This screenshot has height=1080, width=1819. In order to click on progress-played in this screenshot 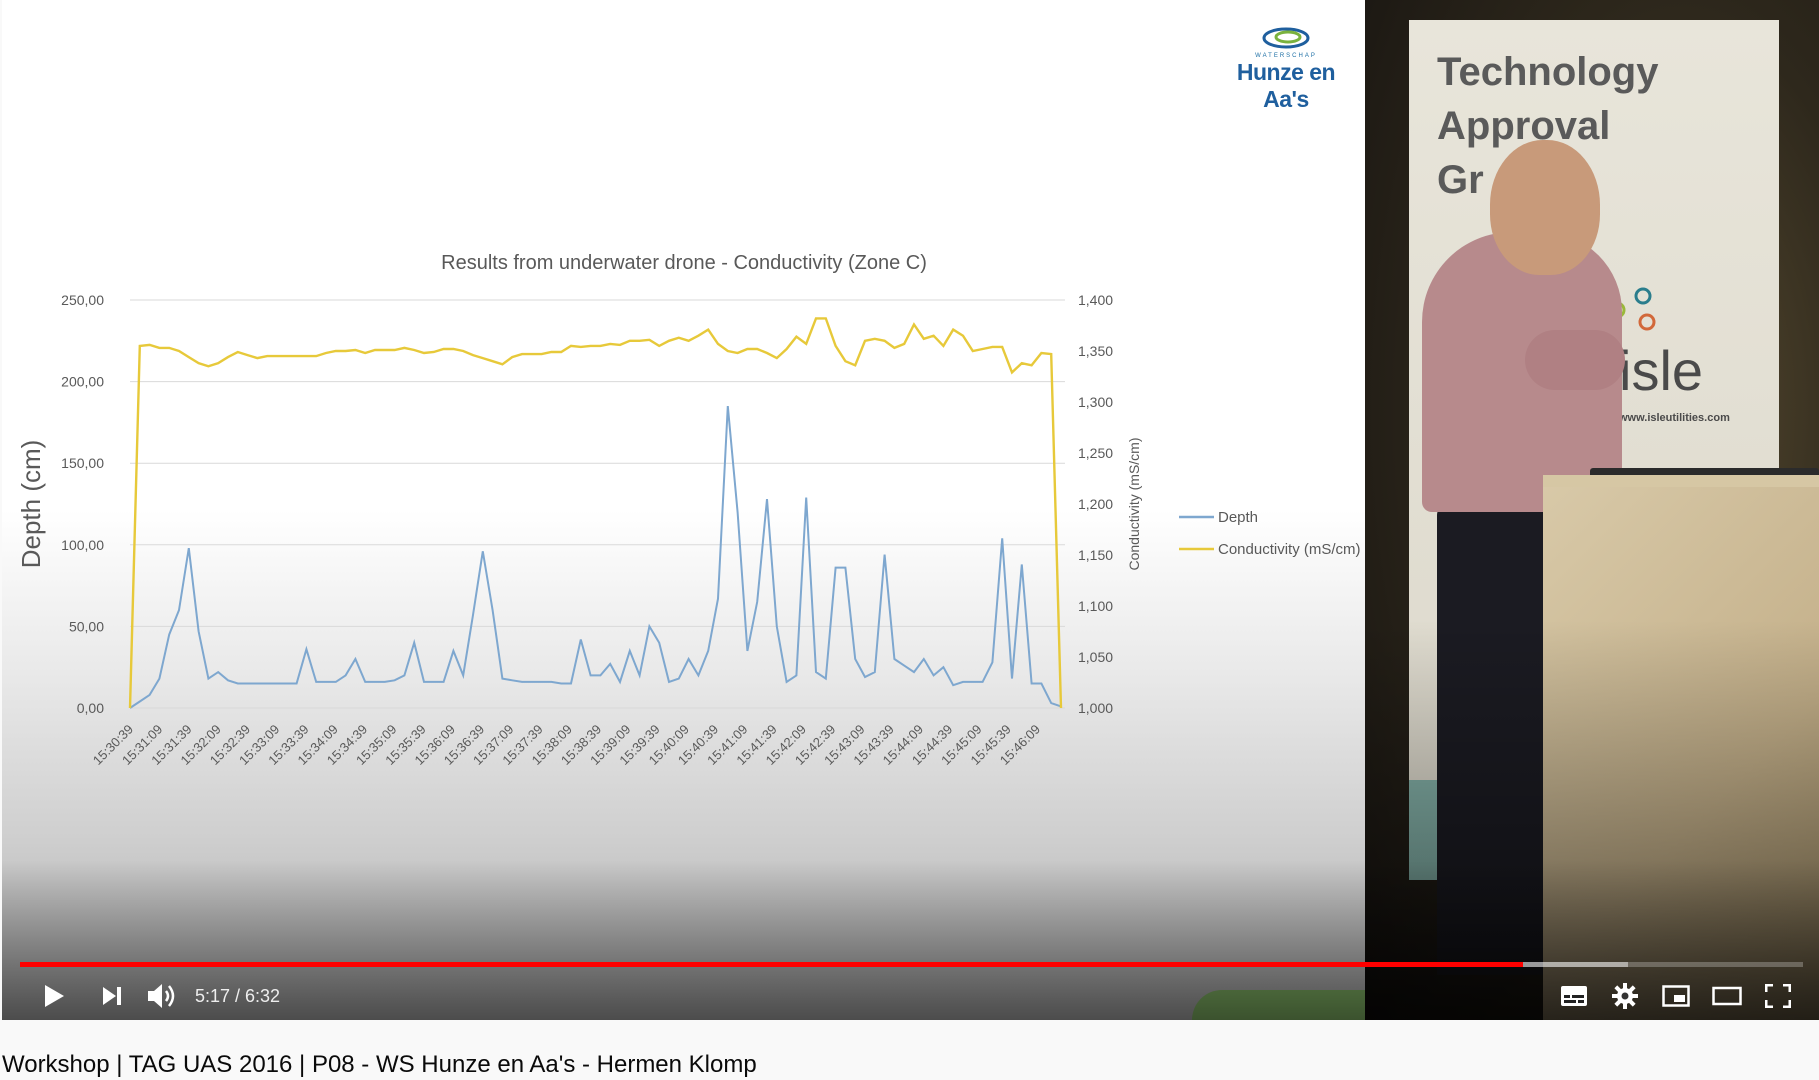, I will do `click(772, 964)`.